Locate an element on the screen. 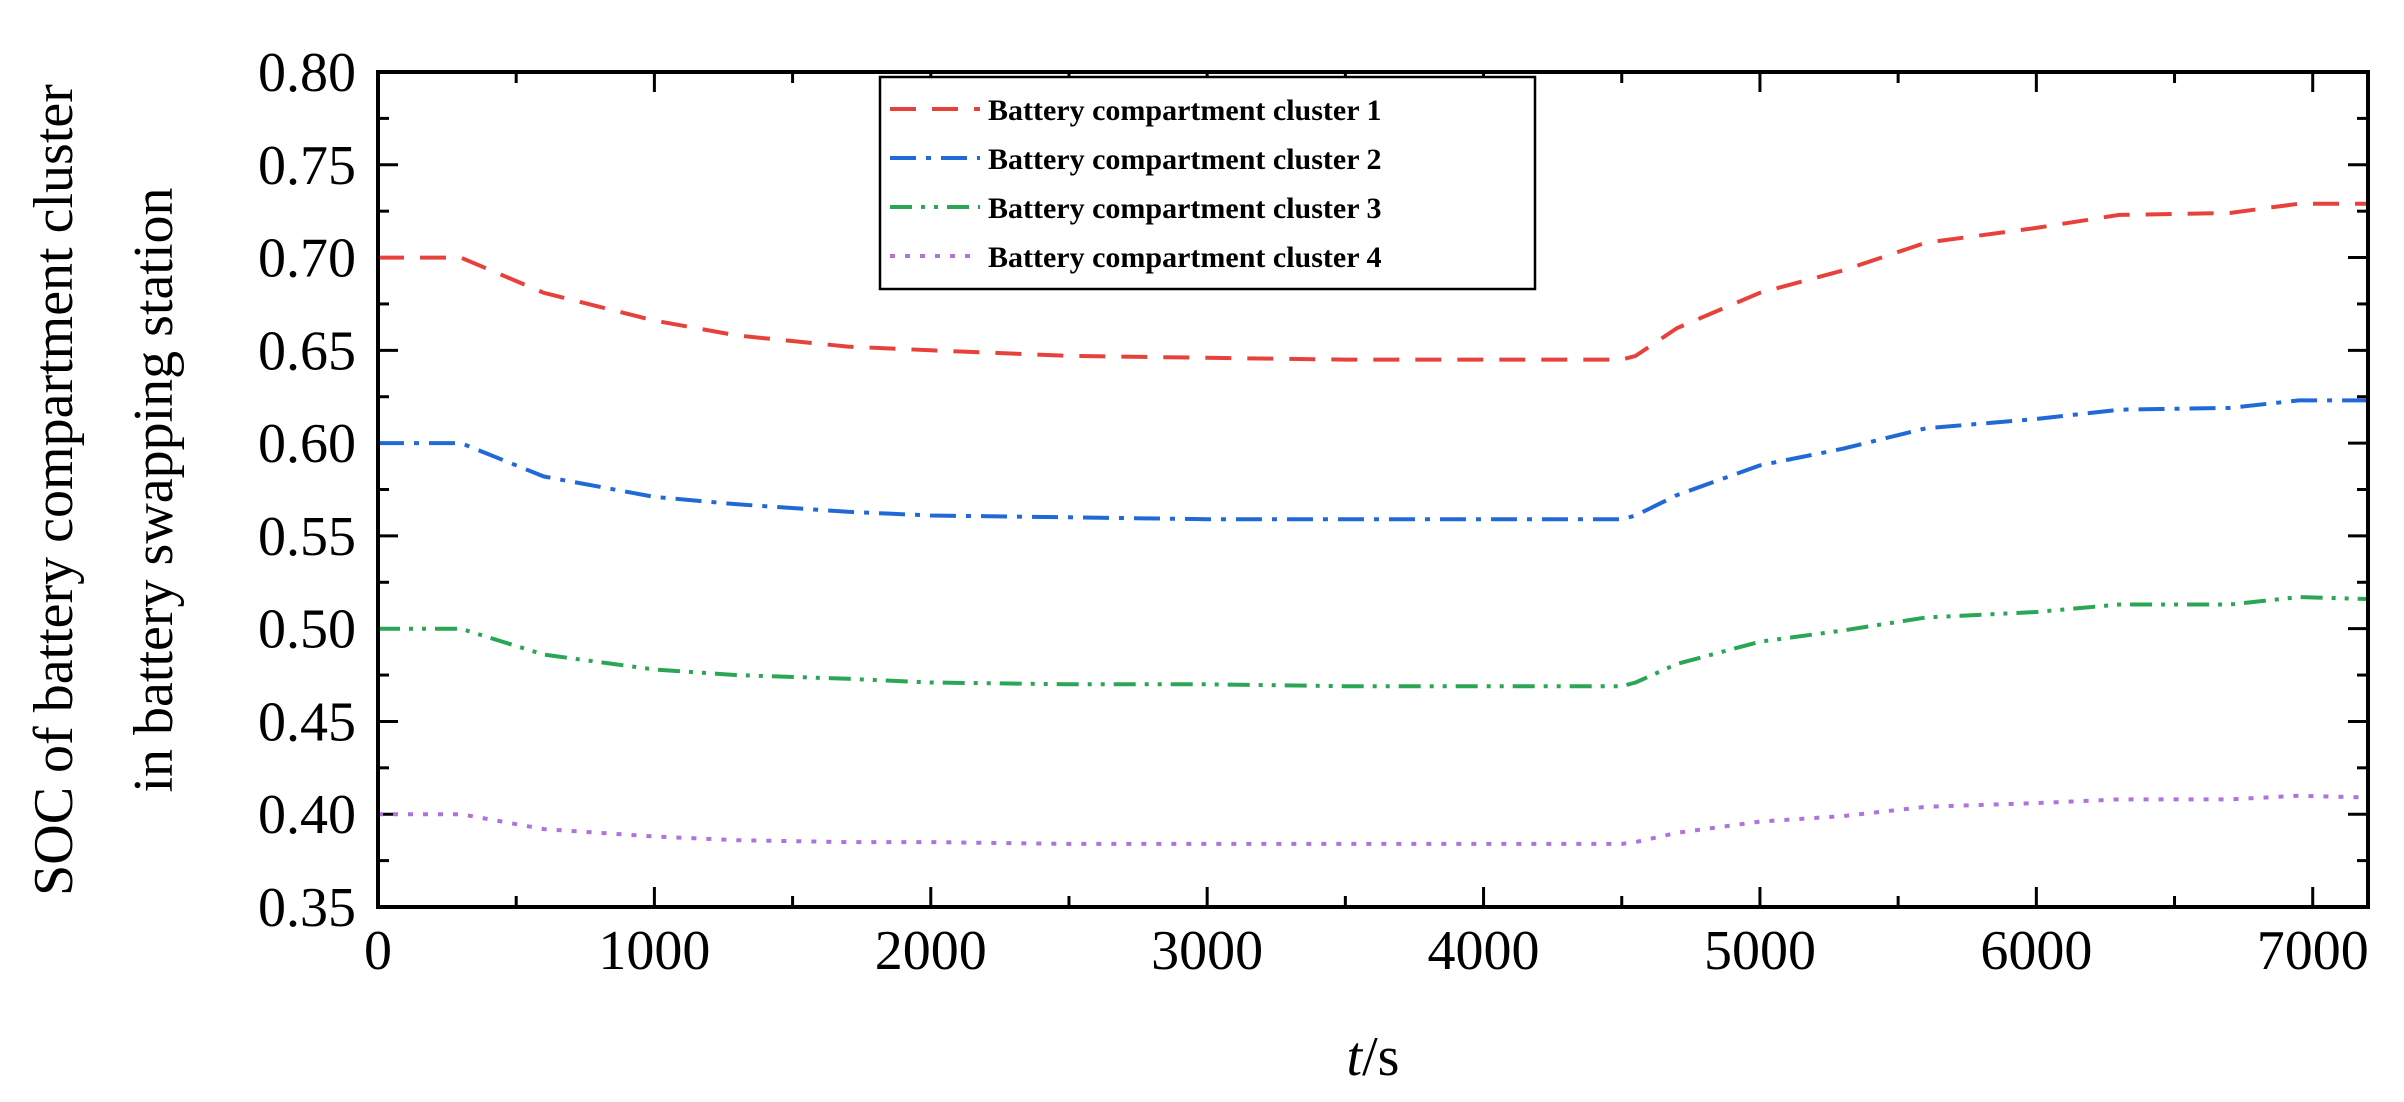 The image size is (2404, 1102). y-tick-label: 0.55 is located at coordinates (307, 537).